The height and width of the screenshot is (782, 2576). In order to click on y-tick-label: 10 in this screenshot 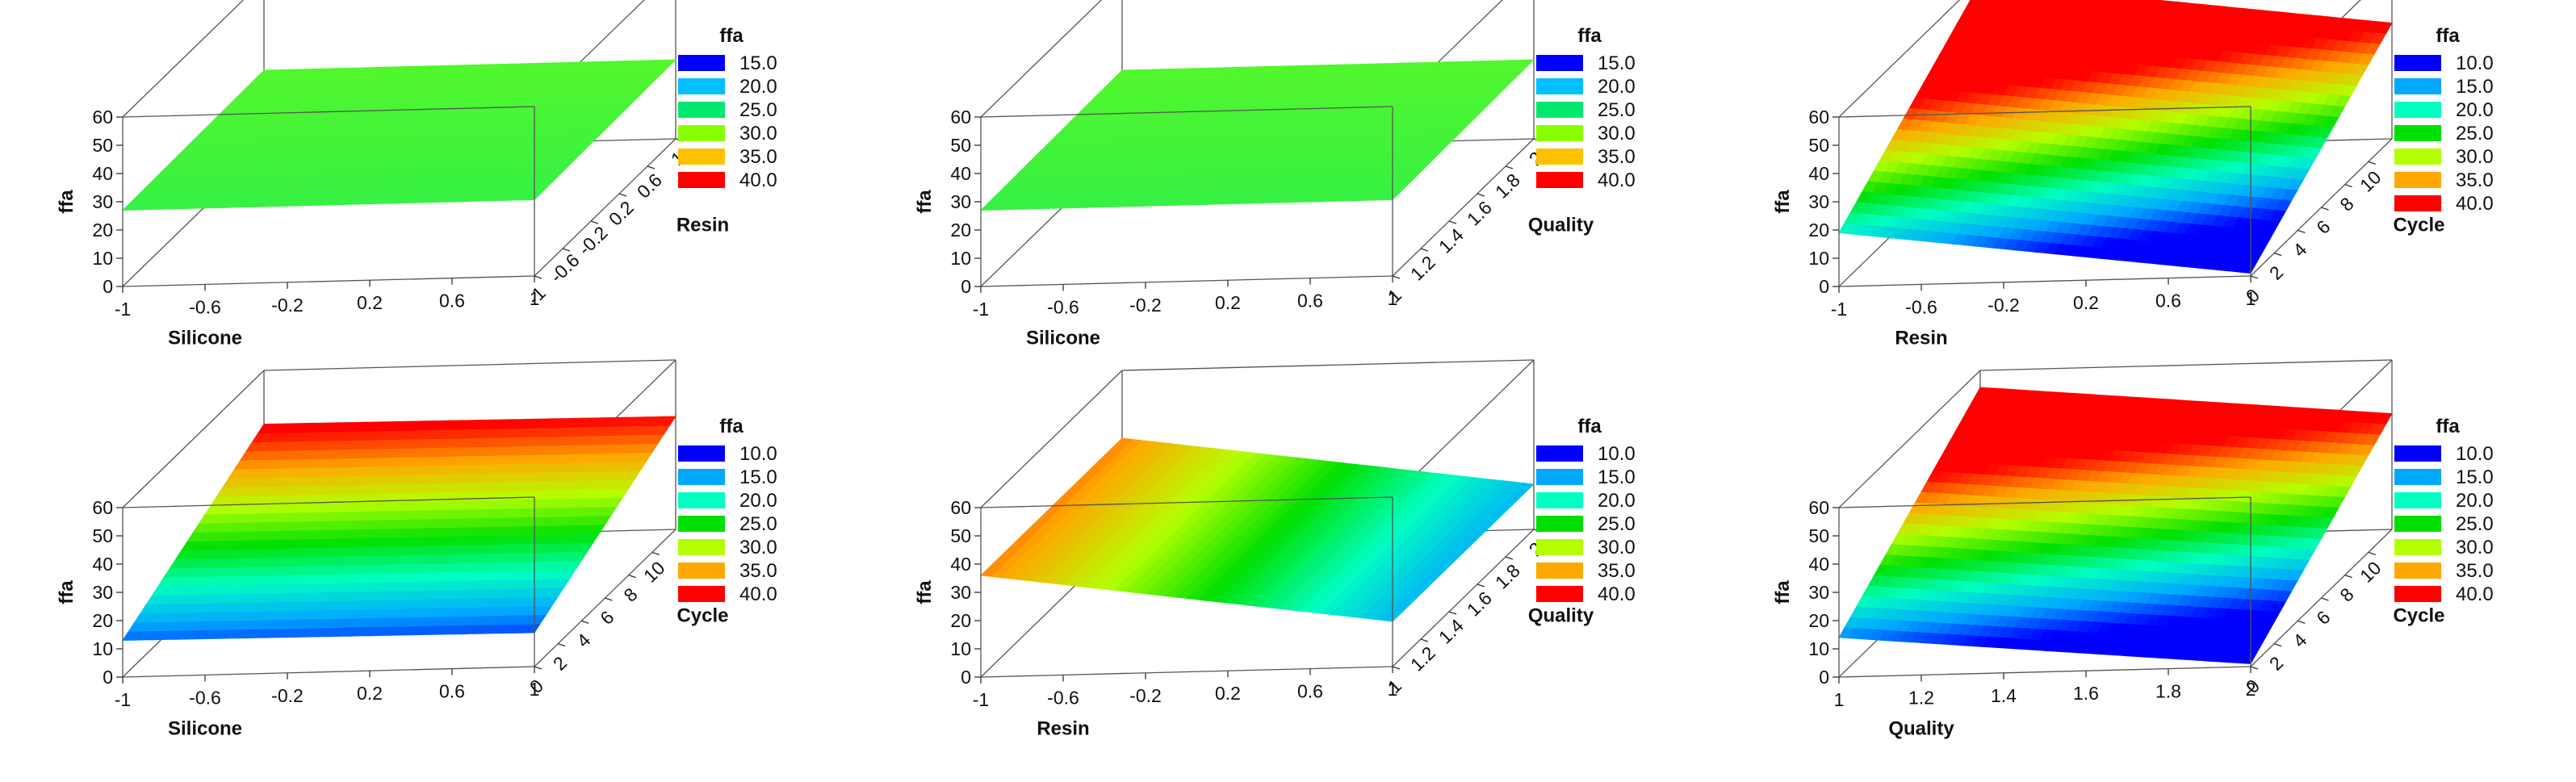, I will do `click(653, 571)`.